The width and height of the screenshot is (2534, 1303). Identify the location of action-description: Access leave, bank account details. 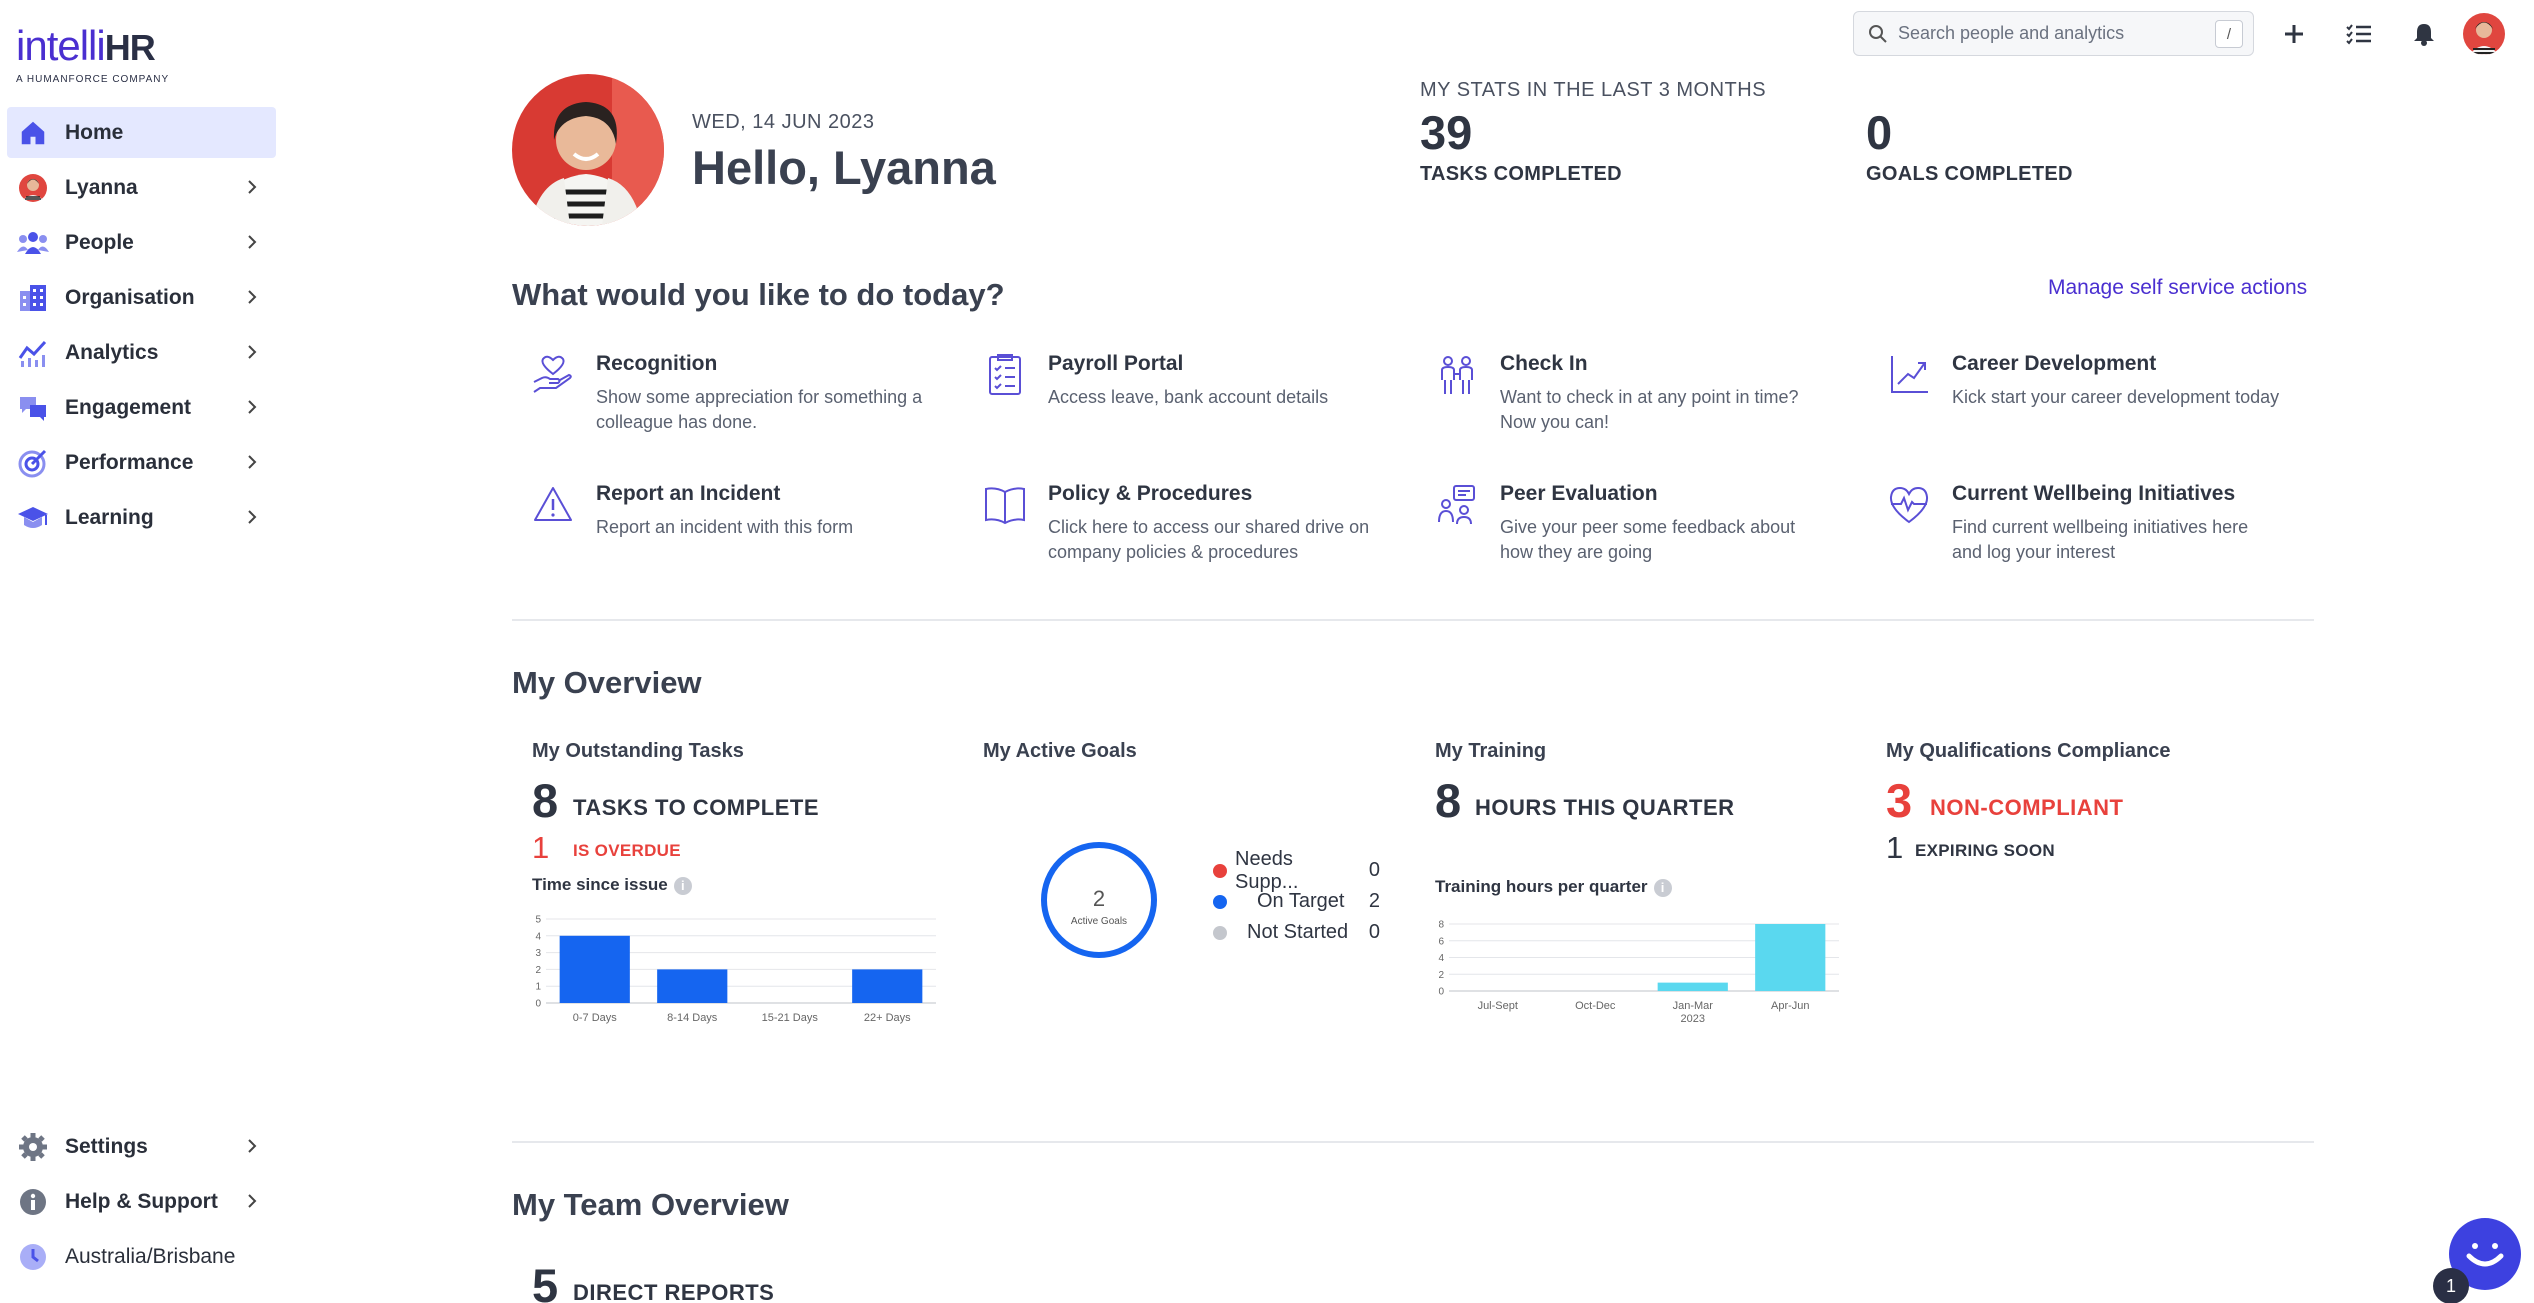
(1188, 397).